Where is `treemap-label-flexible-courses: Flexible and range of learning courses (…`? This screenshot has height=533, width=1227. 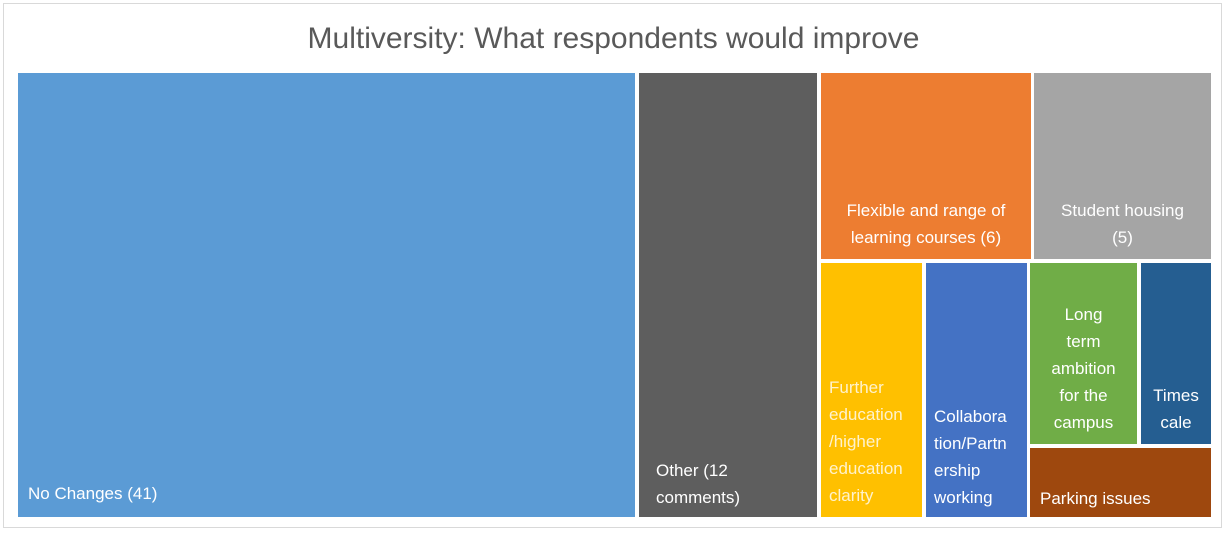
treemap-label-flexible-courses: Flexible and range of learning courses (… is located at coordinates (926, 224).